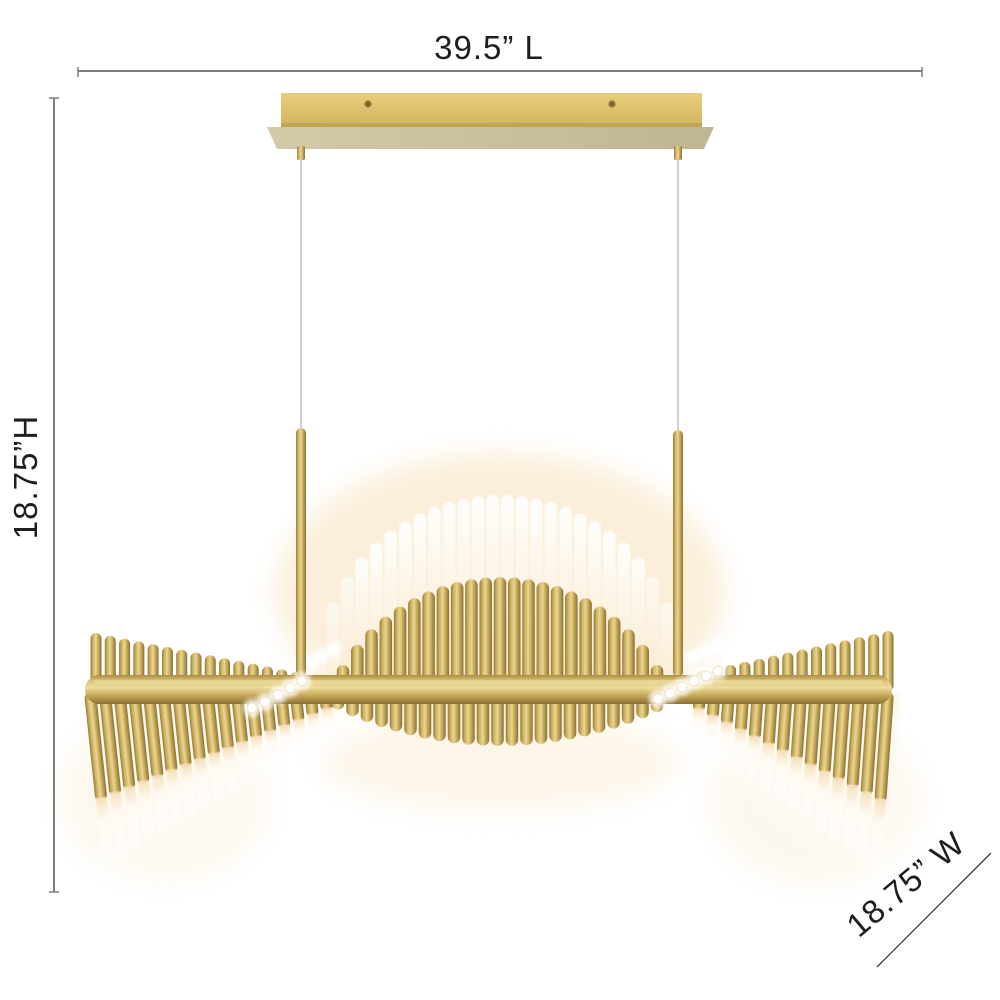 This screenshot has width=1000, height=1000. Describe the element at coordinates (25, 477) in the screenshot. I see `height-dimension-label: 18.75”H` at that location.